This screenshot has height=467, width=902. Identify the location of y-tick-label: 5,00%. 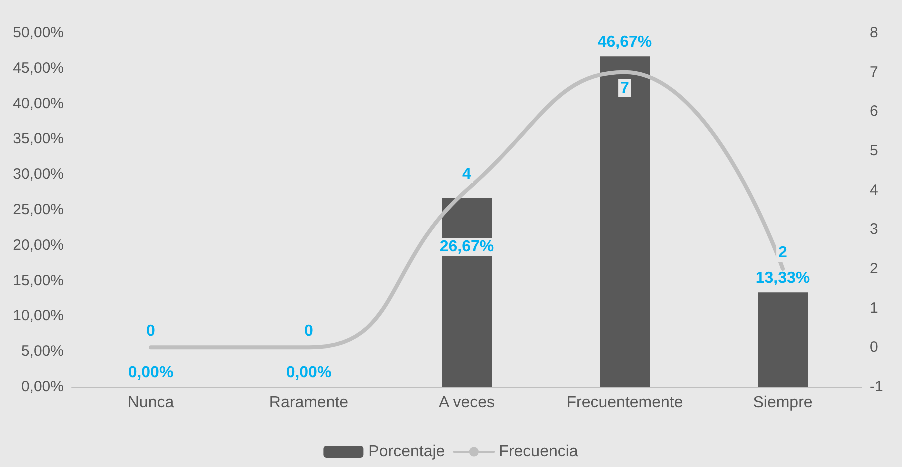
(42, 351).